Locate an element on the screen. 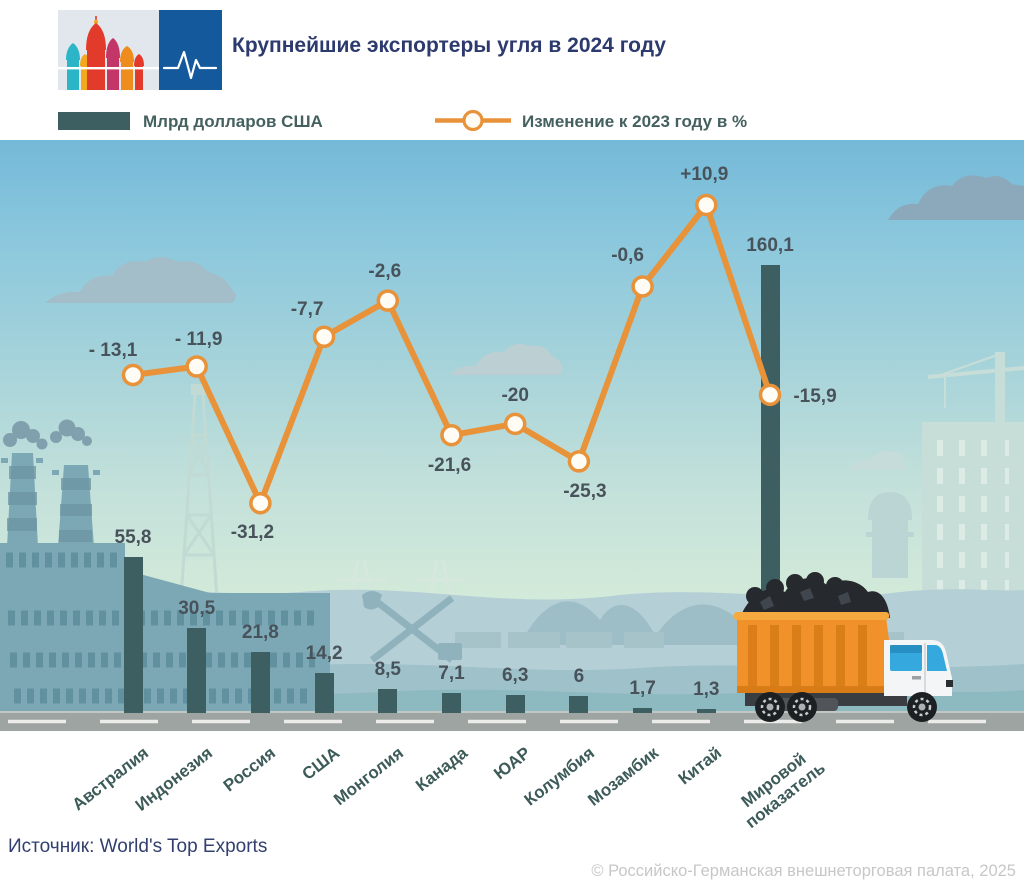 This screenshot has height=893, width=1024. line-value-label: -21,6 is located at coordinates (449, 466).